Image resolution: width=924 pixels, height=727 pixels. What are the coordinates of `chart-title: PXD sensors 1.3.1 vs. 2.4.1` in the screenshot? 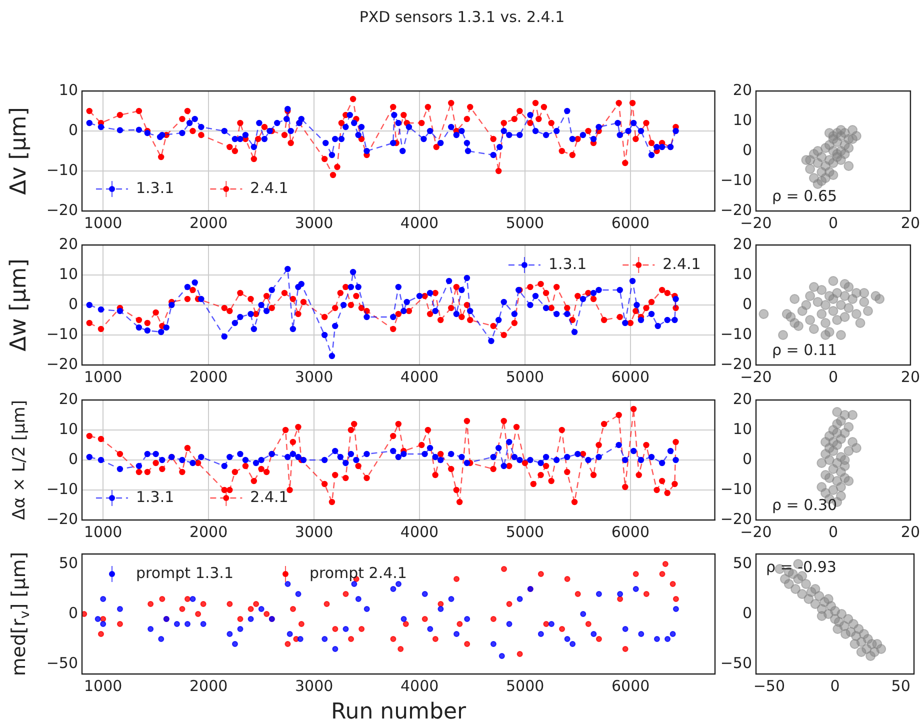 It's located at (462, 17).